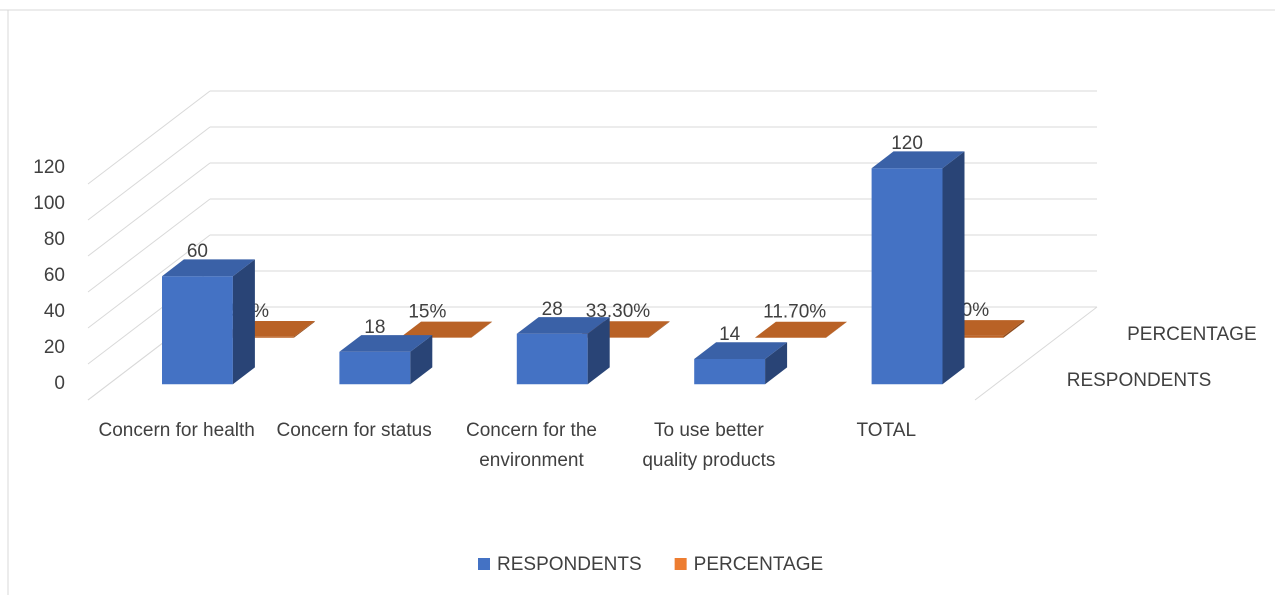 This screenshot has height=595, width=1275. I want to click on data-label: 120, so click(907, 143).